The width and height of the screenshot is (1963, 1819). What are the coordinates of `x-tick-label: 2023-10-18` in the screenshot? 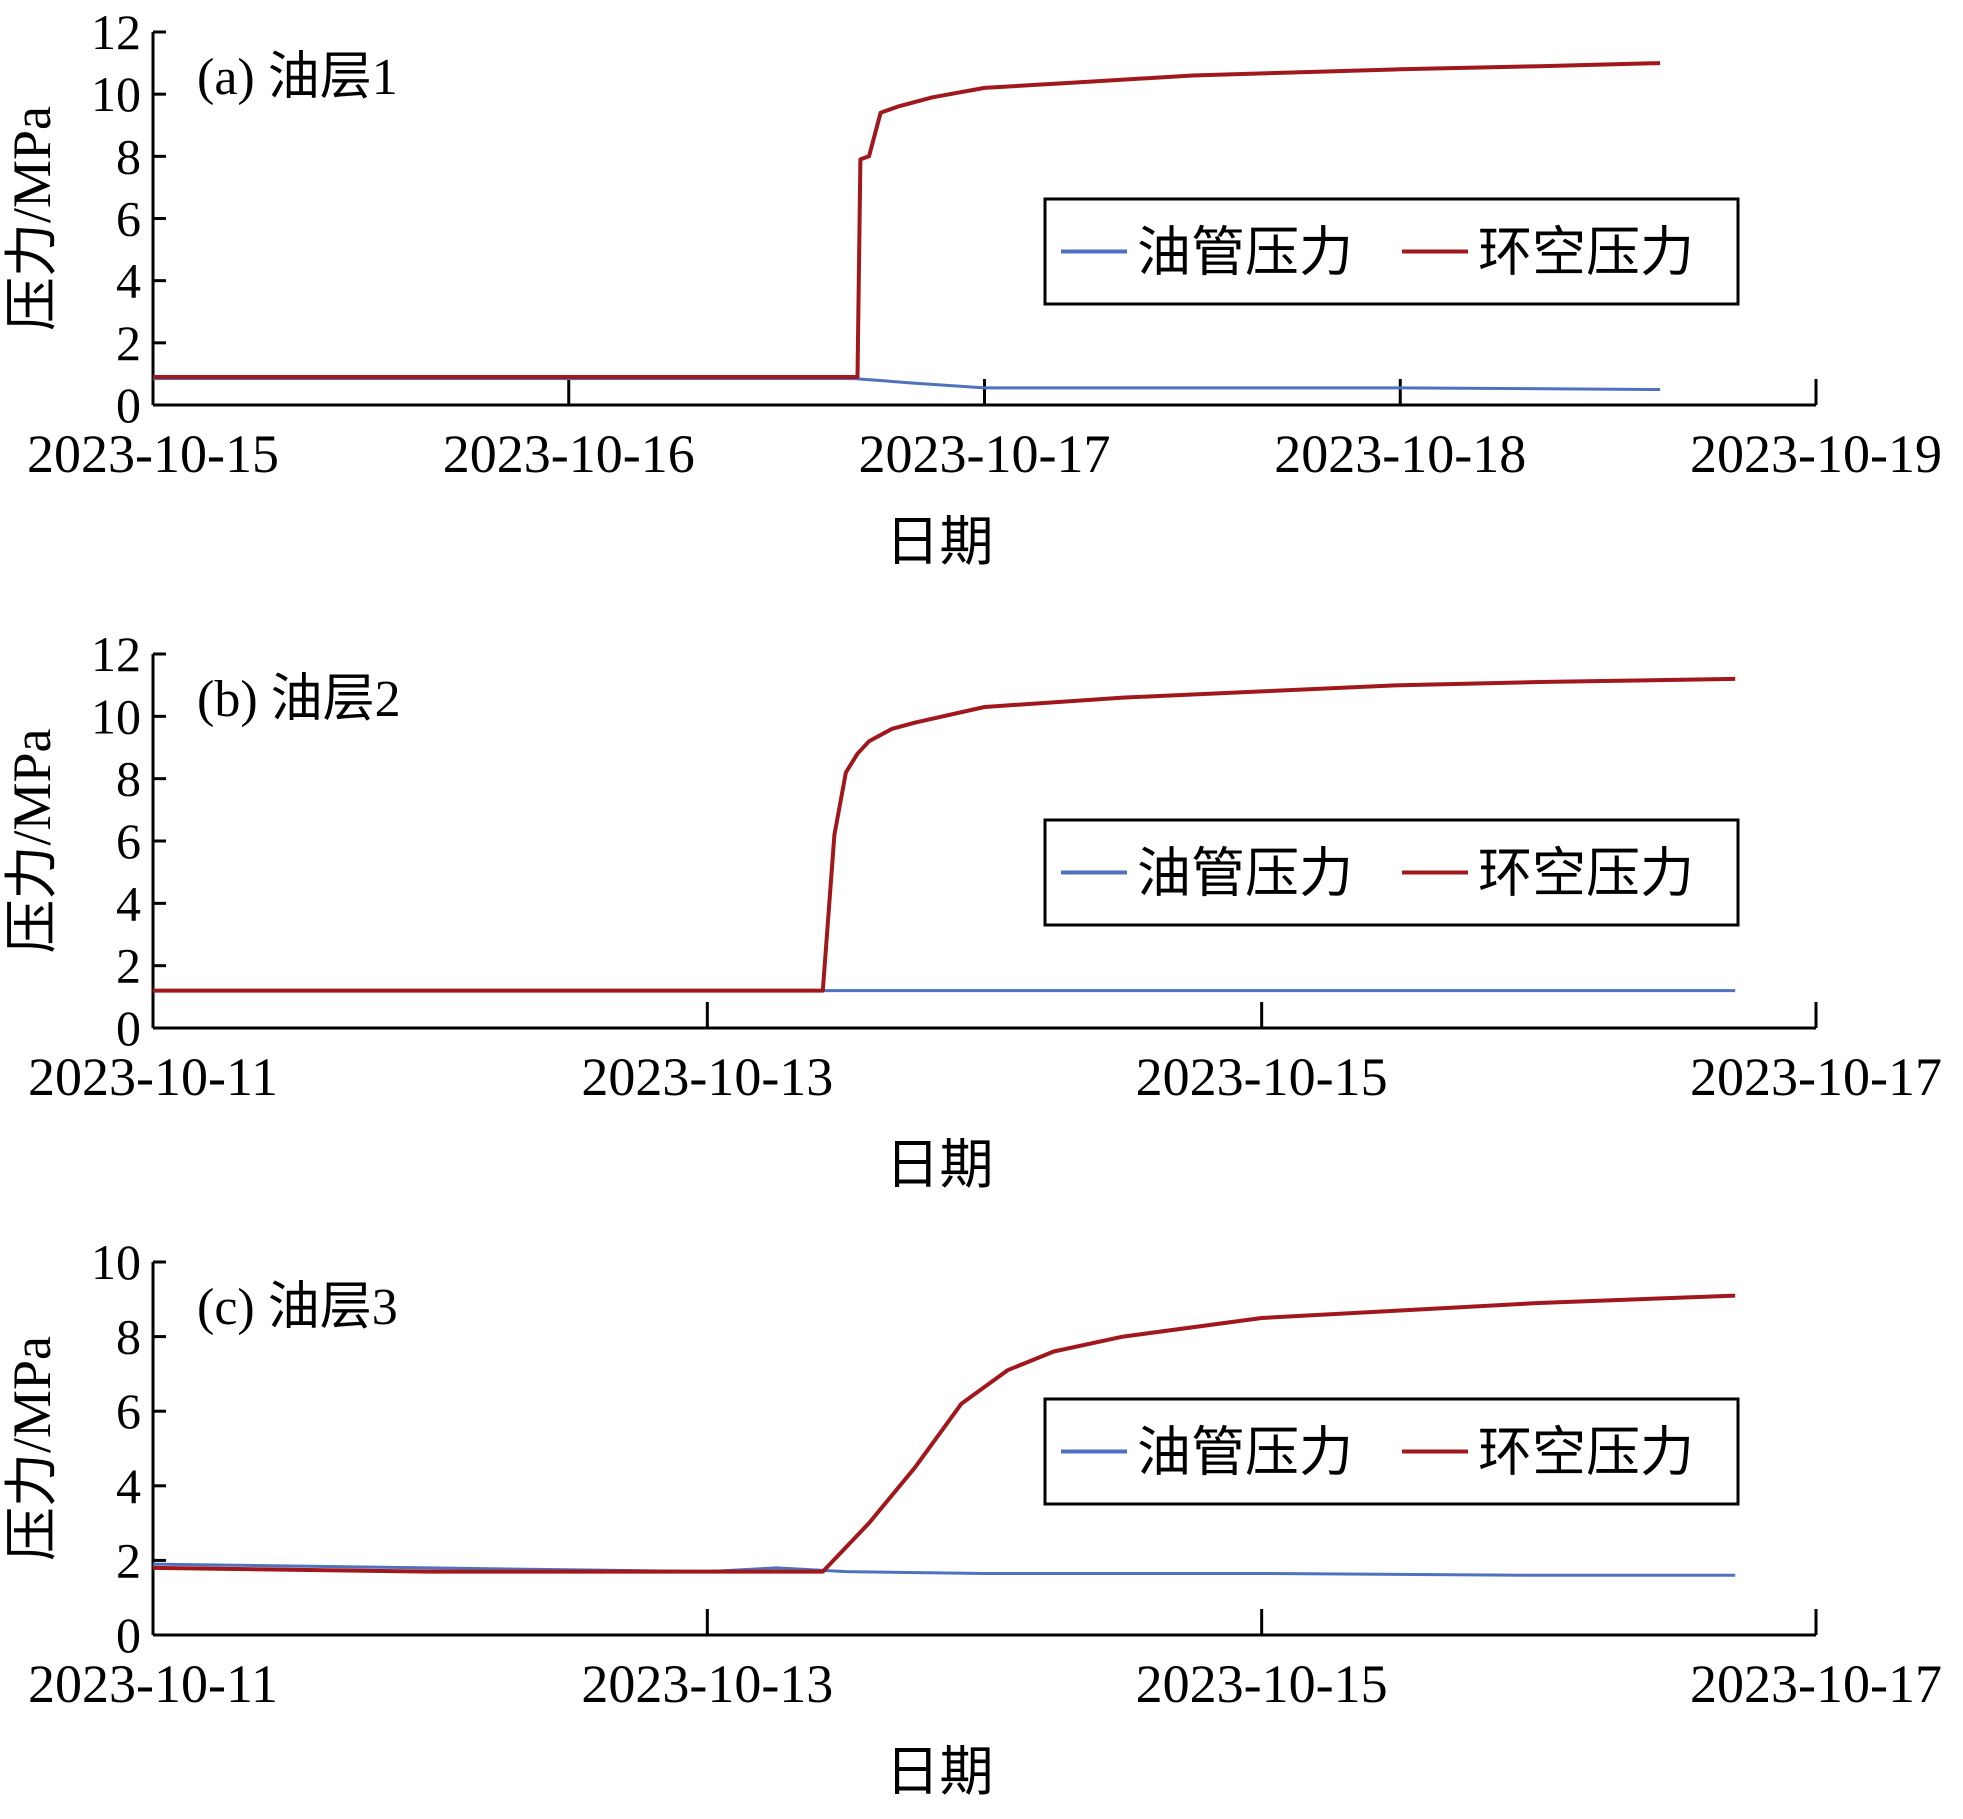 It's located at (1400, 454).